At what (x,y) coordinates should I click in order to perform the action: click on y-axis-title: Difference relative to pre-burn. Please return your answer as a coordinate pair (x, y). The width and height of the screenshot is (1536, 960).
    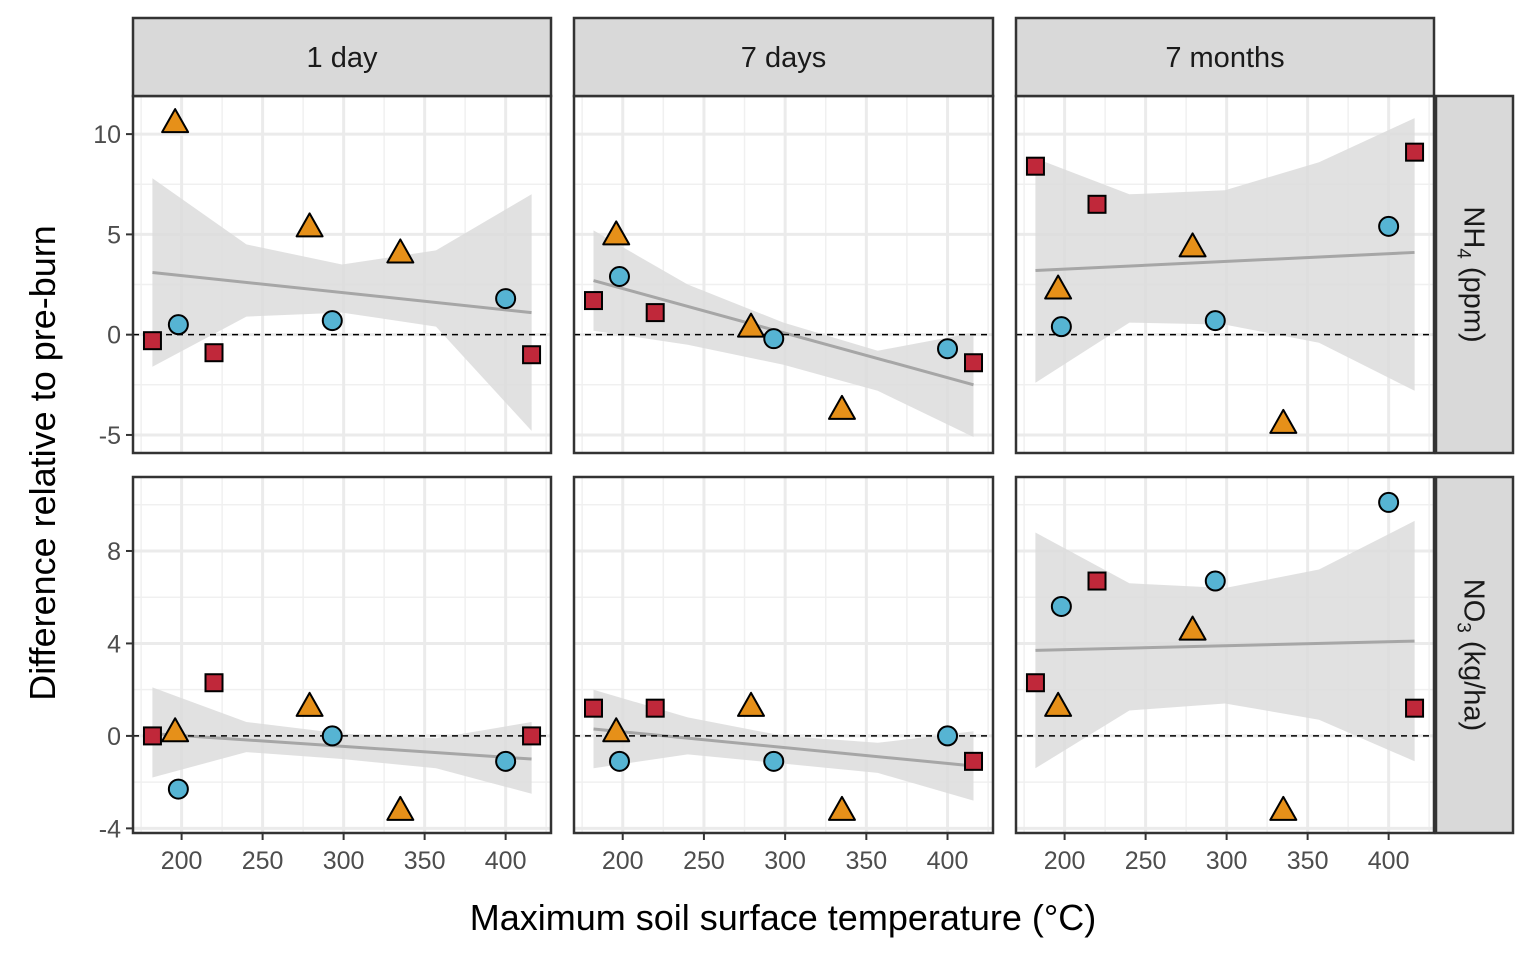
    Looking at the image, I should click on (42, 463).